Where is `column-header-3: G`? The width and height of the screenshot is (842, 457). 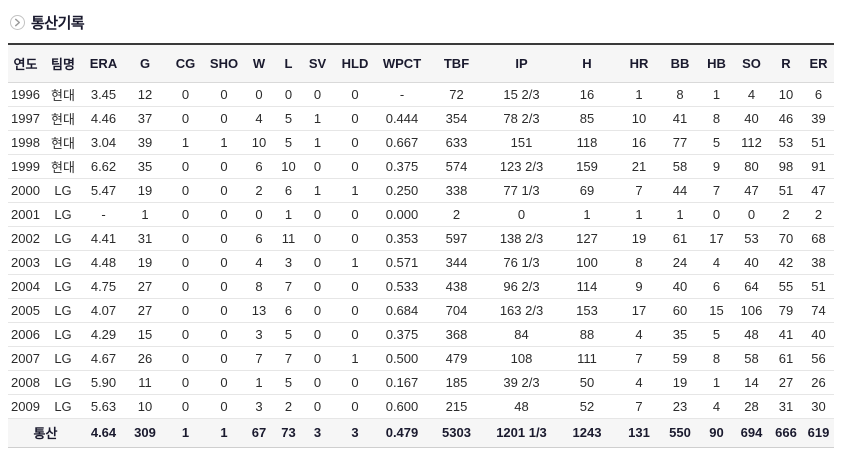
column-header-3: G is located at coordinates (145, 63).